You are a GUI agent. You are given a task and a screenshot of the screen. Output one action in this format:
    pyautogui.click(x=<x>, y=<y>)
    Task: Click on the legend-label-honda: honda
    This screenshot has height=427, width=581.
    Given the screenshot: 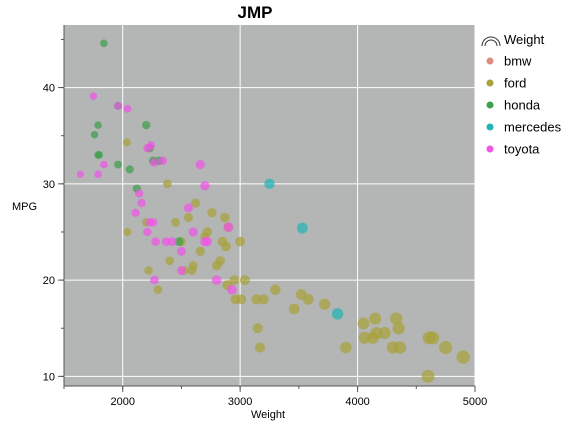 What is the action you would take?
    pyautogui.click(x=522, y=105)
    